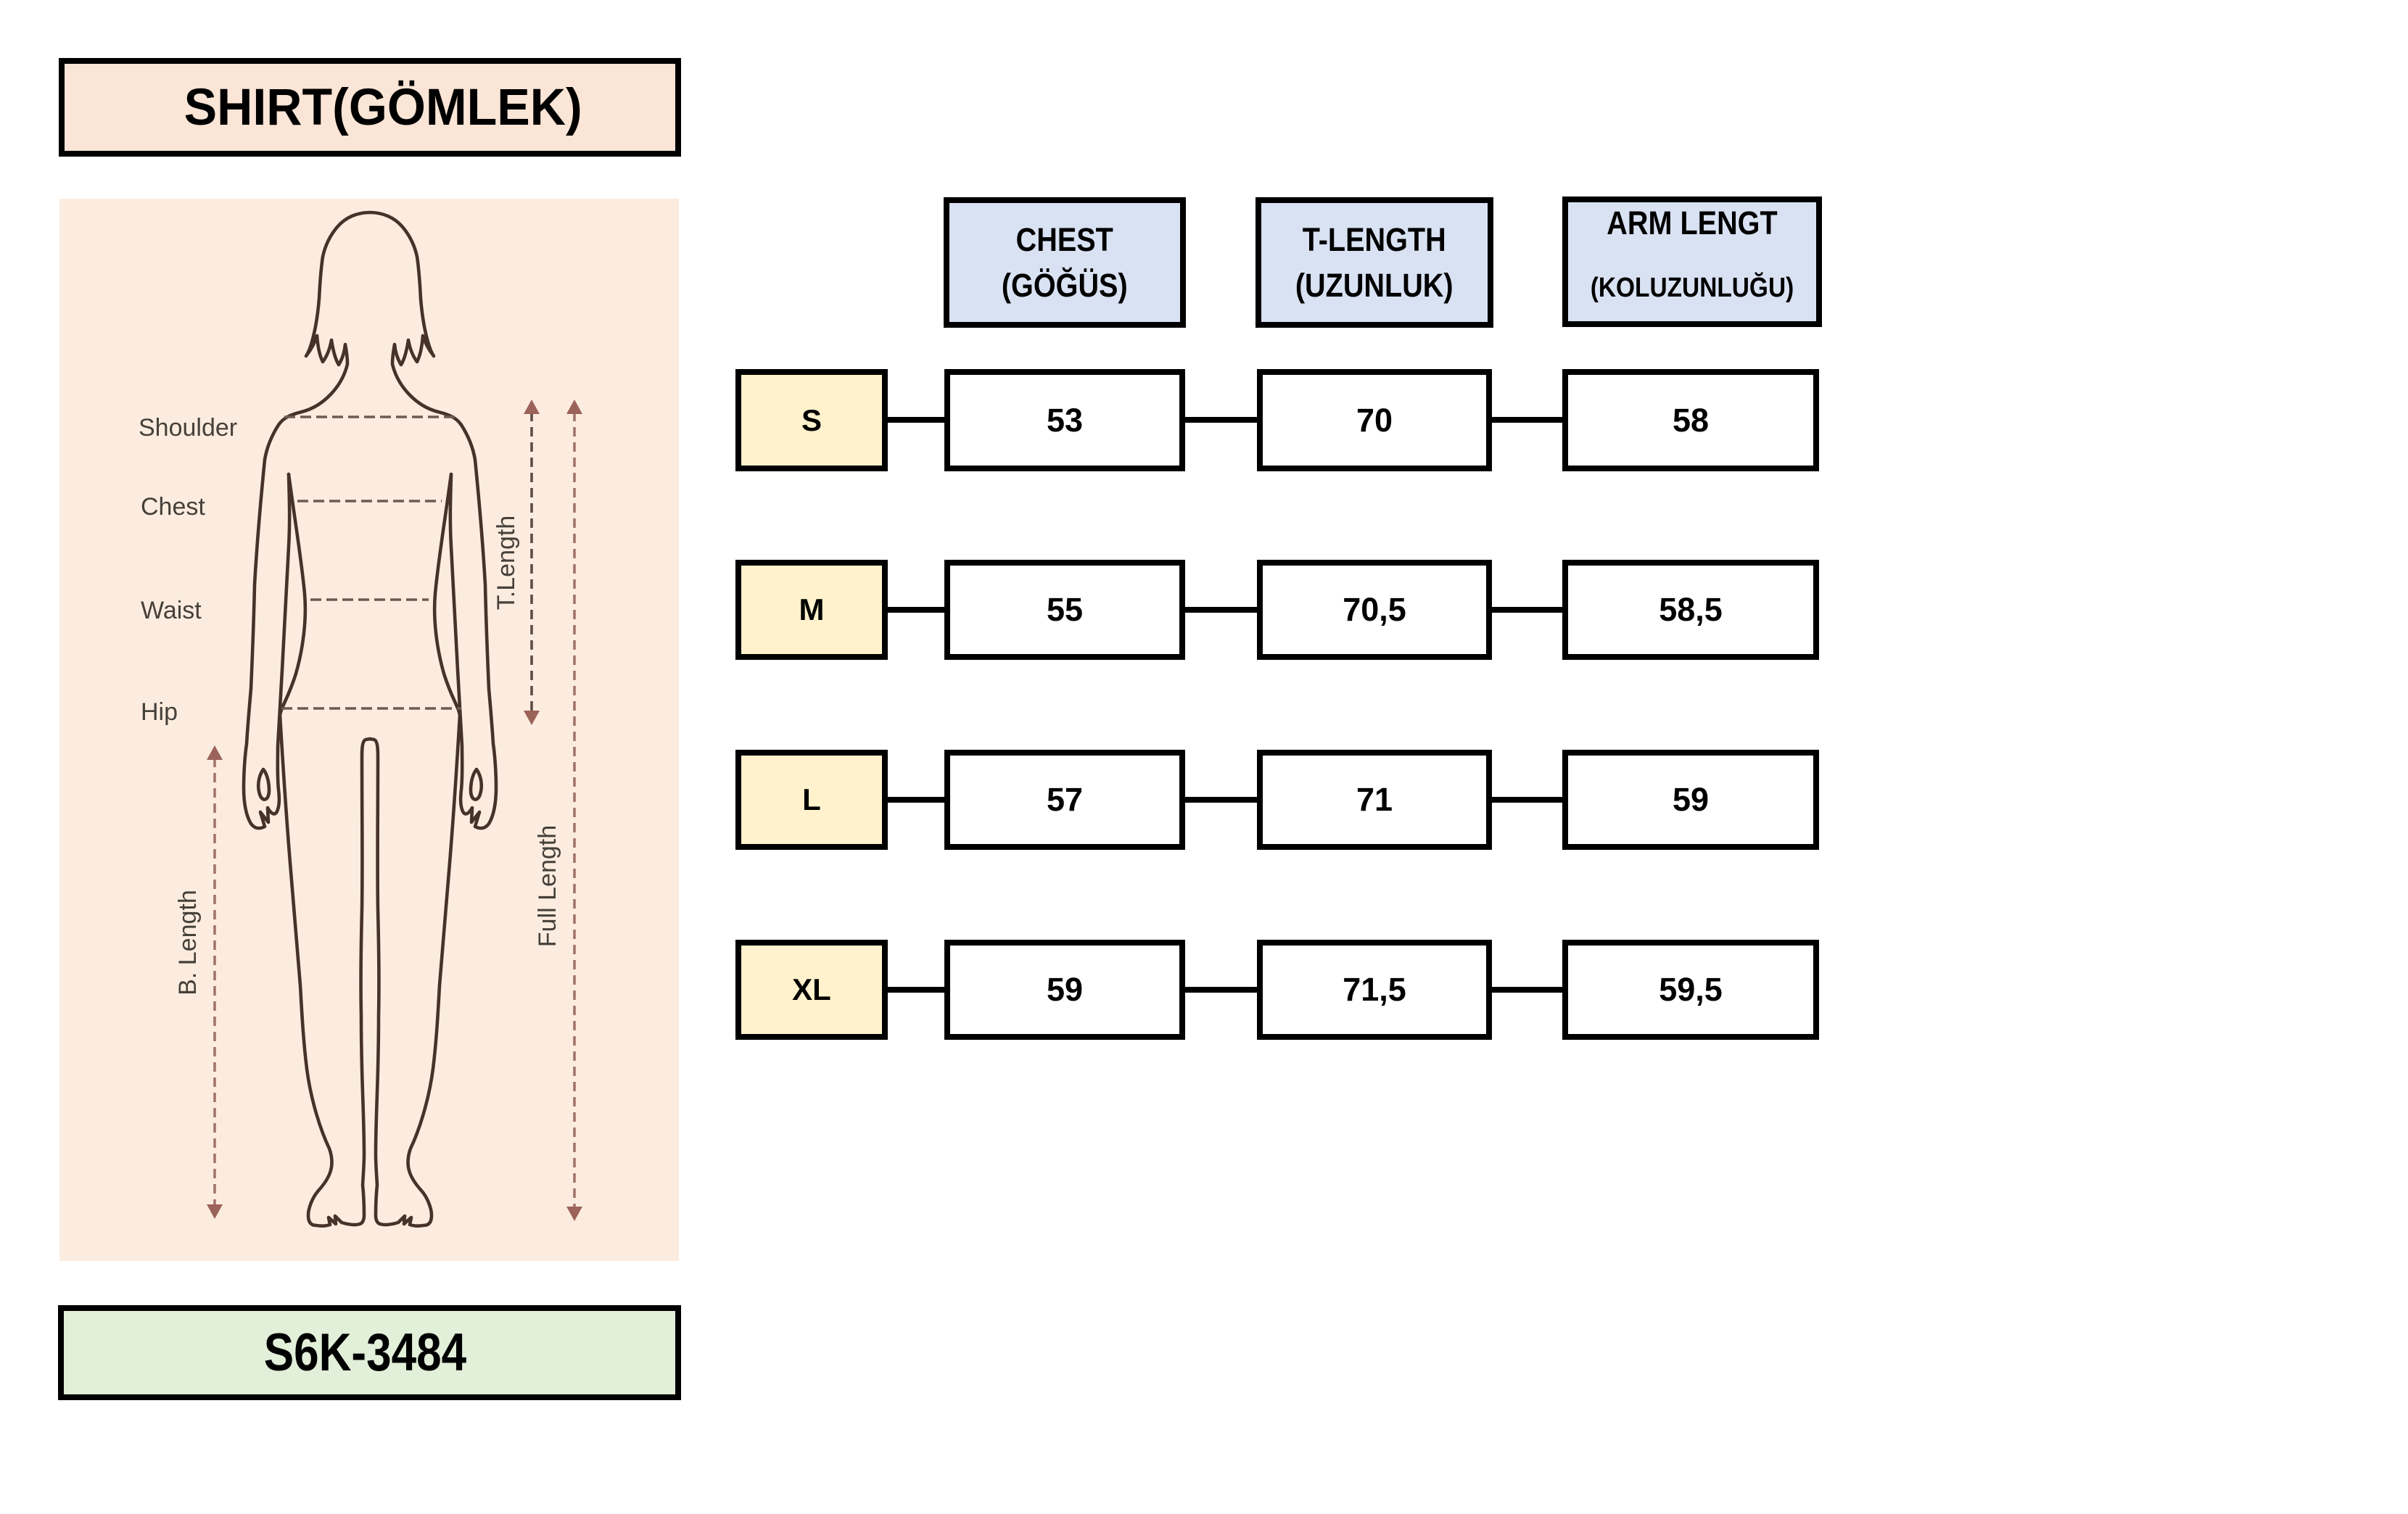 The image size is (2408, 1514). What do you see at coordinates (547, 886) in the screenshot?
I see `svg-text: Full Length` at bounding box center [547, 886].